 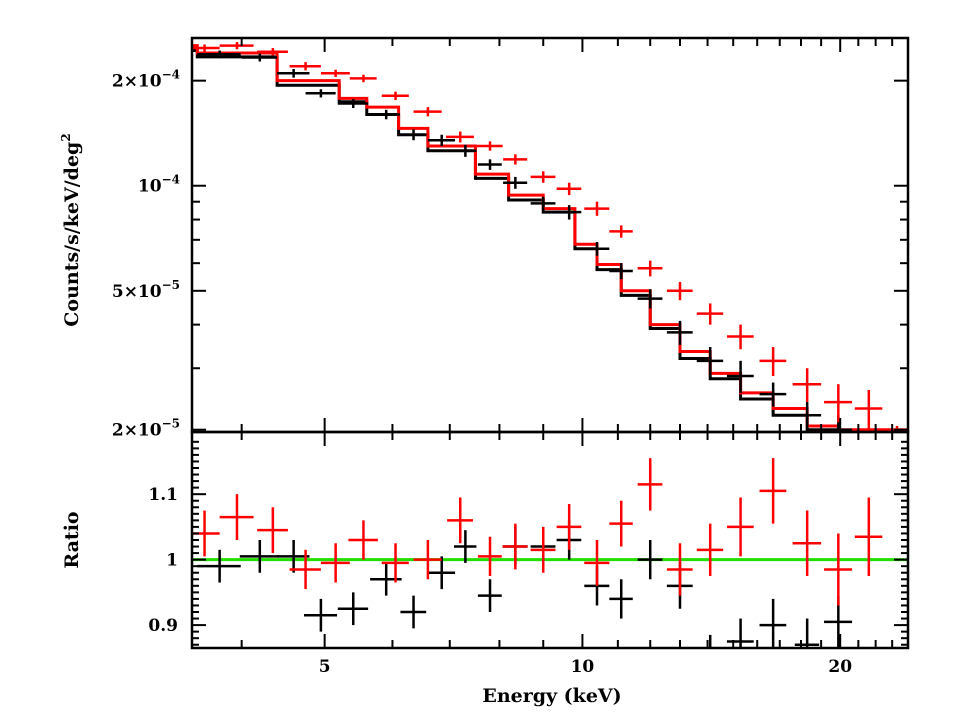 What do you see at coordinates (72, 234) in the screenshot?
I see `spectrum-y-axis-label-text: Counts/s/keV/deg` at bounding box center [72, 234].